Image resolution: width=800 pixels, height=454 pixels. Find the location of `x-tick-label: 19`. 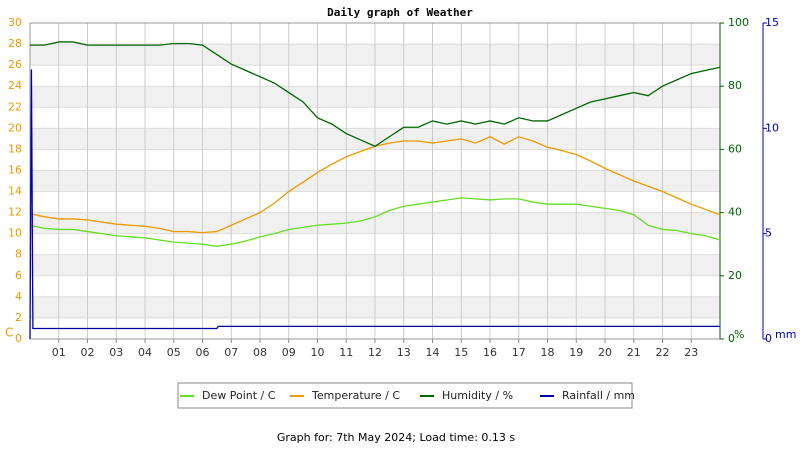

x-tick-label: 19 is located at coordinates (576, 352).